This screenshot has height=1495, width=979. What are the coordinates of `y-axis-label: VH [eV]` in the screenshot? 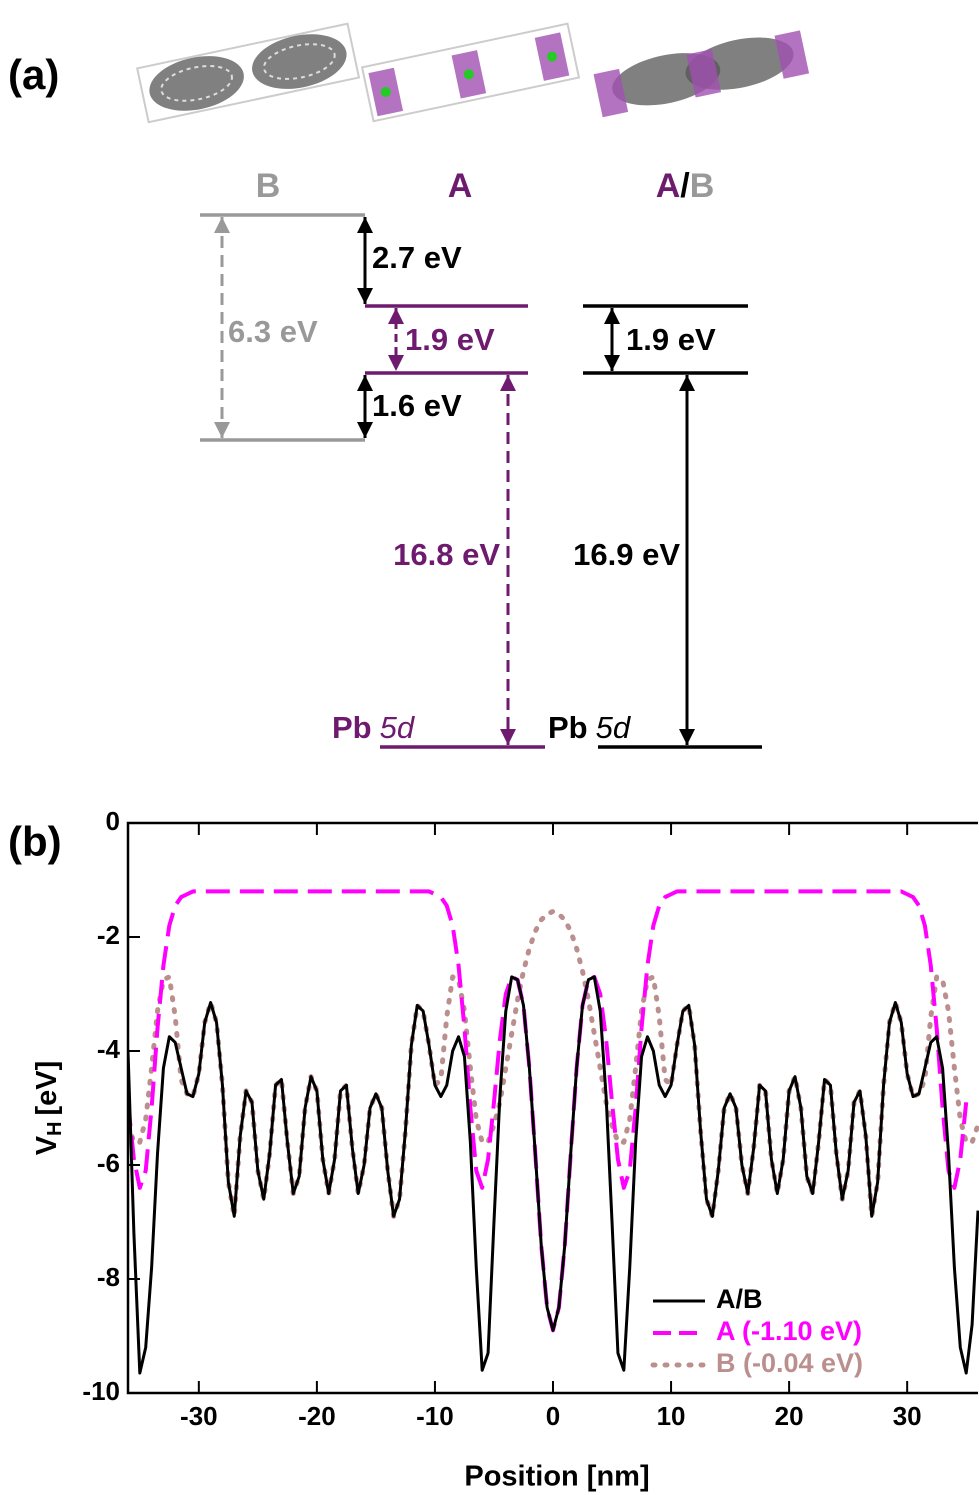 It's located at (49, 1108).